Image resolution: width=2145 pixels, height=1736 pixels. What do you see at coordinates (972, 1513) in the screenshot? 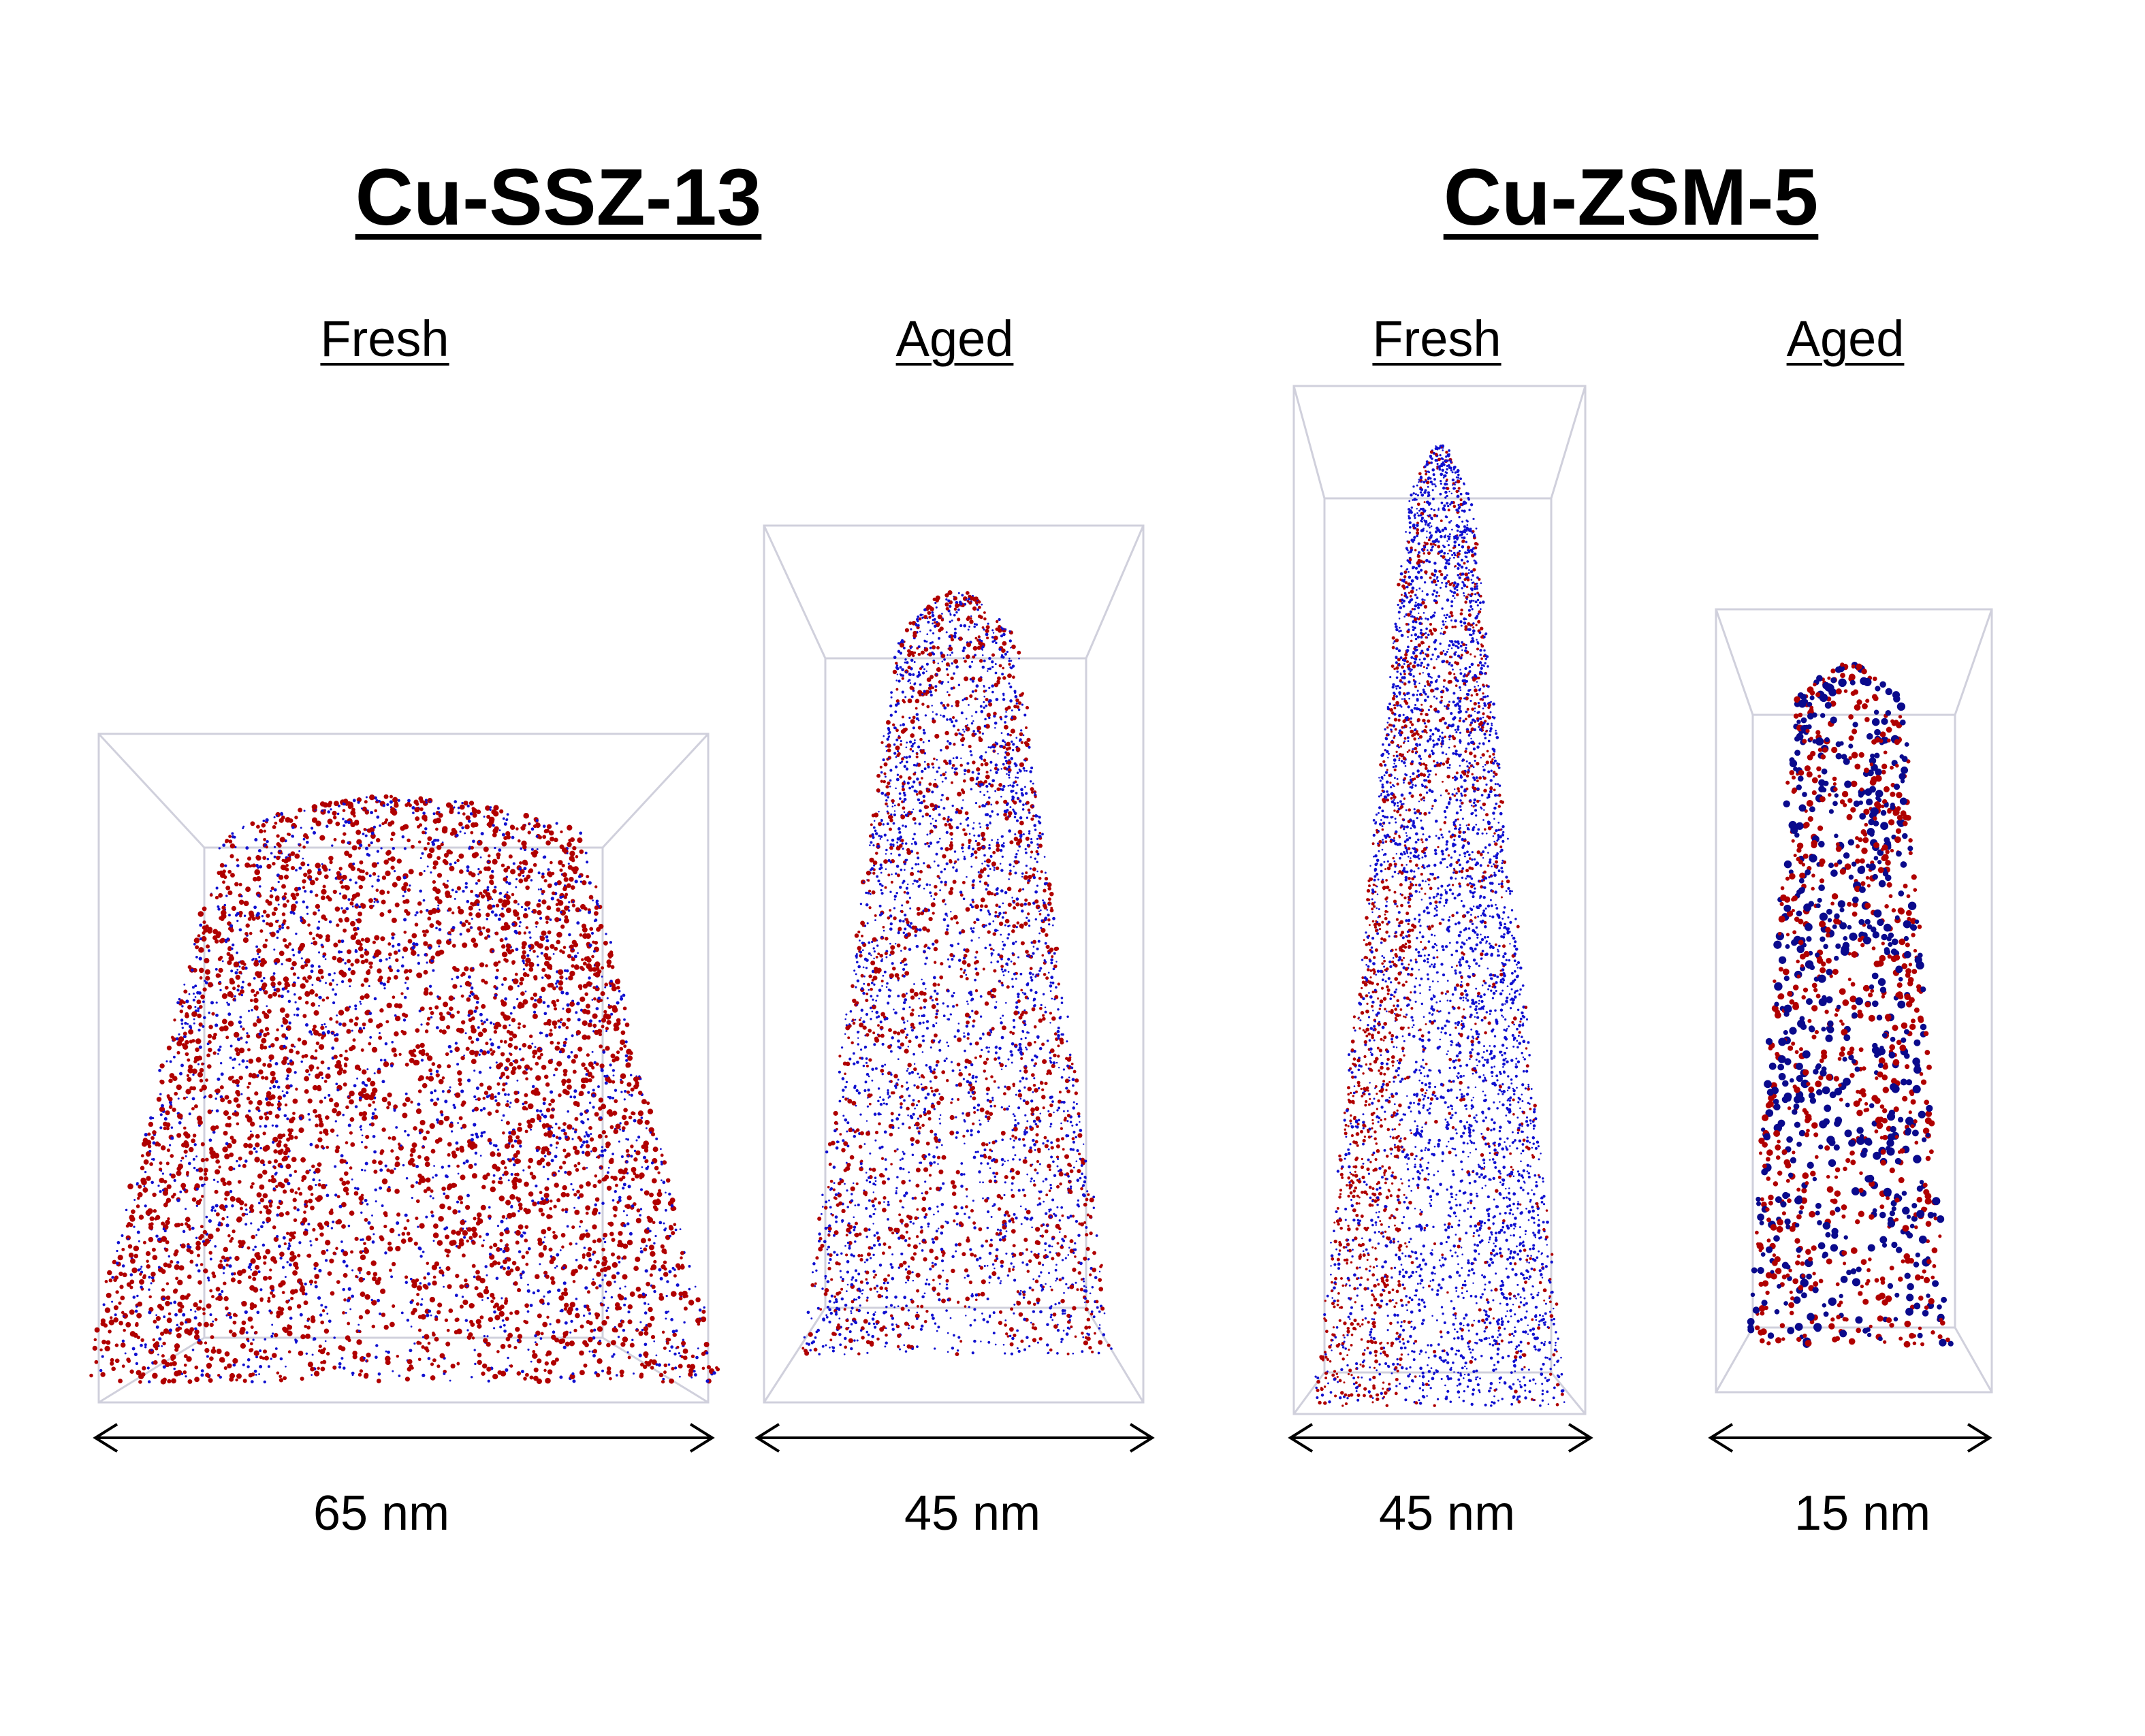
I see `scale-label-ssz13-aged: 45 nm` at bounding box center [972, 1513].